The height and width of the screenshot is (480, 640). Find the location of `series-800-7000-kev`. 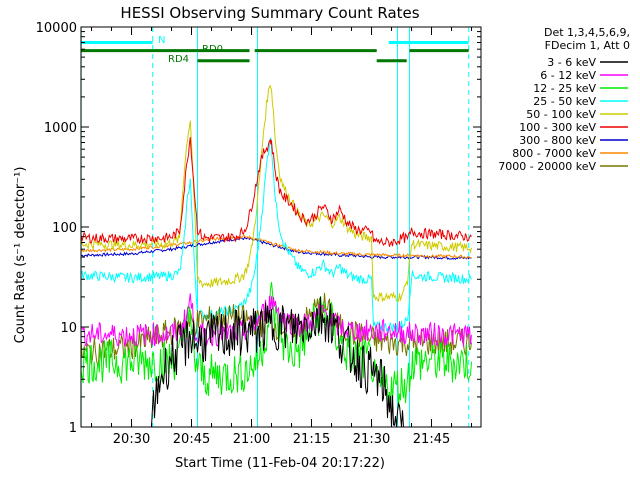

series-800-7000-kev is located at coordinates (276, 247).